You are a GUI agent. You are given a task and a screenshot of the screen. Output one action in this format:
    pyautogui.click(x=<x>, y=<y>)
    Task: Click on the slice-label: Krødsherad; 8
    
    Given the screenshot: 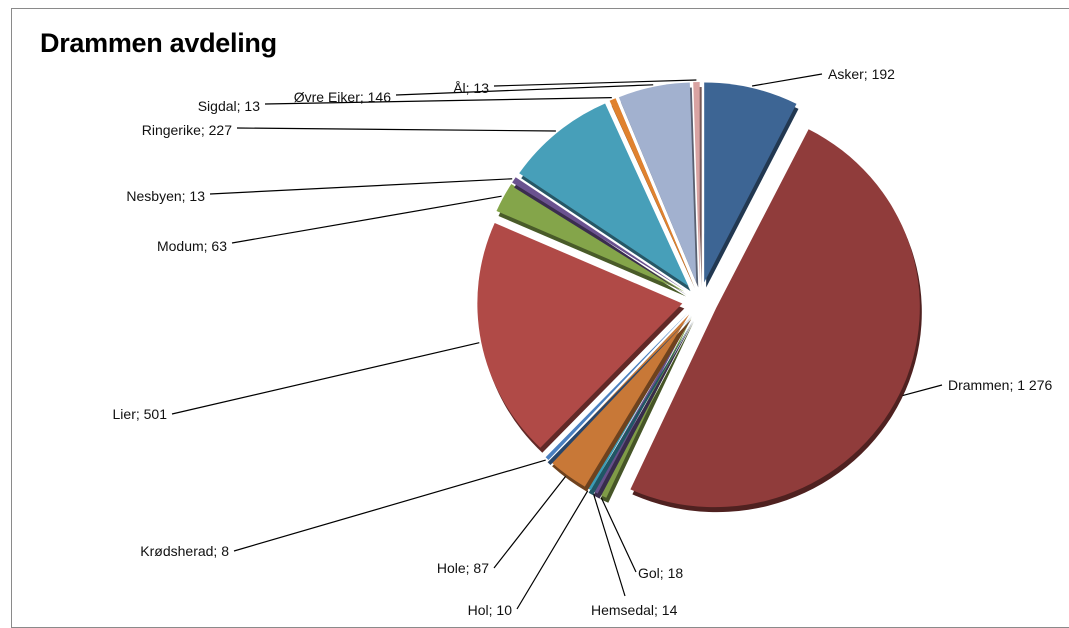 What is the action you would take?
    pyautogui.click(x=184, y=551)
    